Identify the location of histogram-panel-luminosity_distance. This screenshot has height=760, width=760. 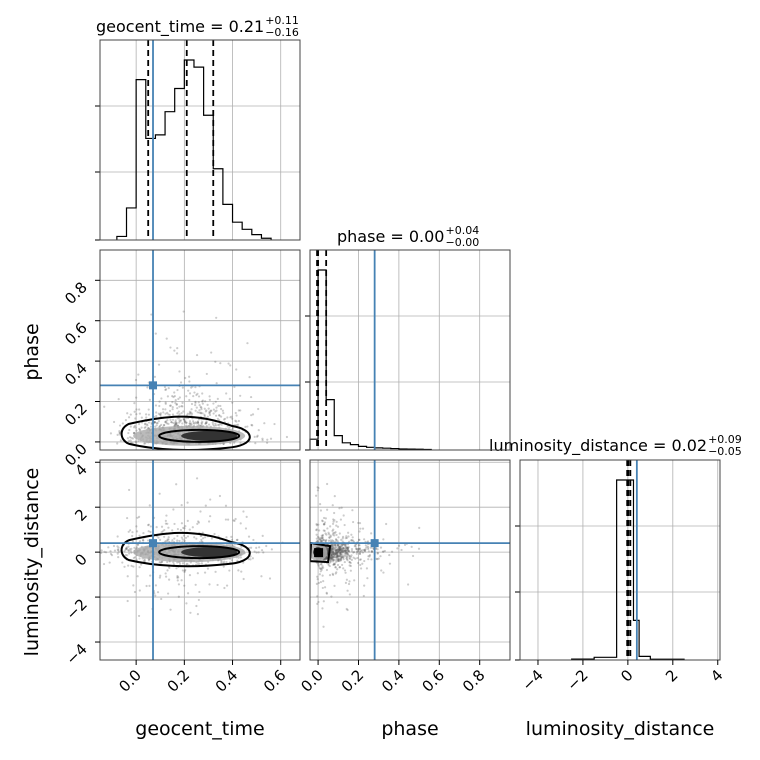
(618, 560).